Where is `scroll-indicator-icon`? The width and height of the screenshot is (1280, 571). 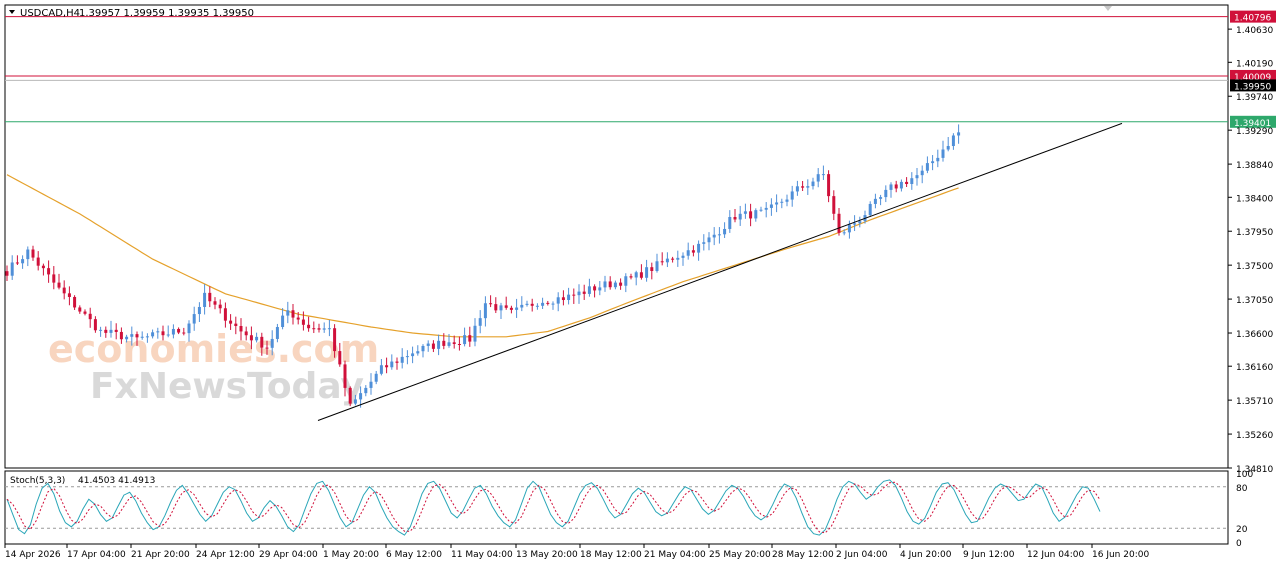 scroll-indicator-icon is located at coordinates (1108, 8).